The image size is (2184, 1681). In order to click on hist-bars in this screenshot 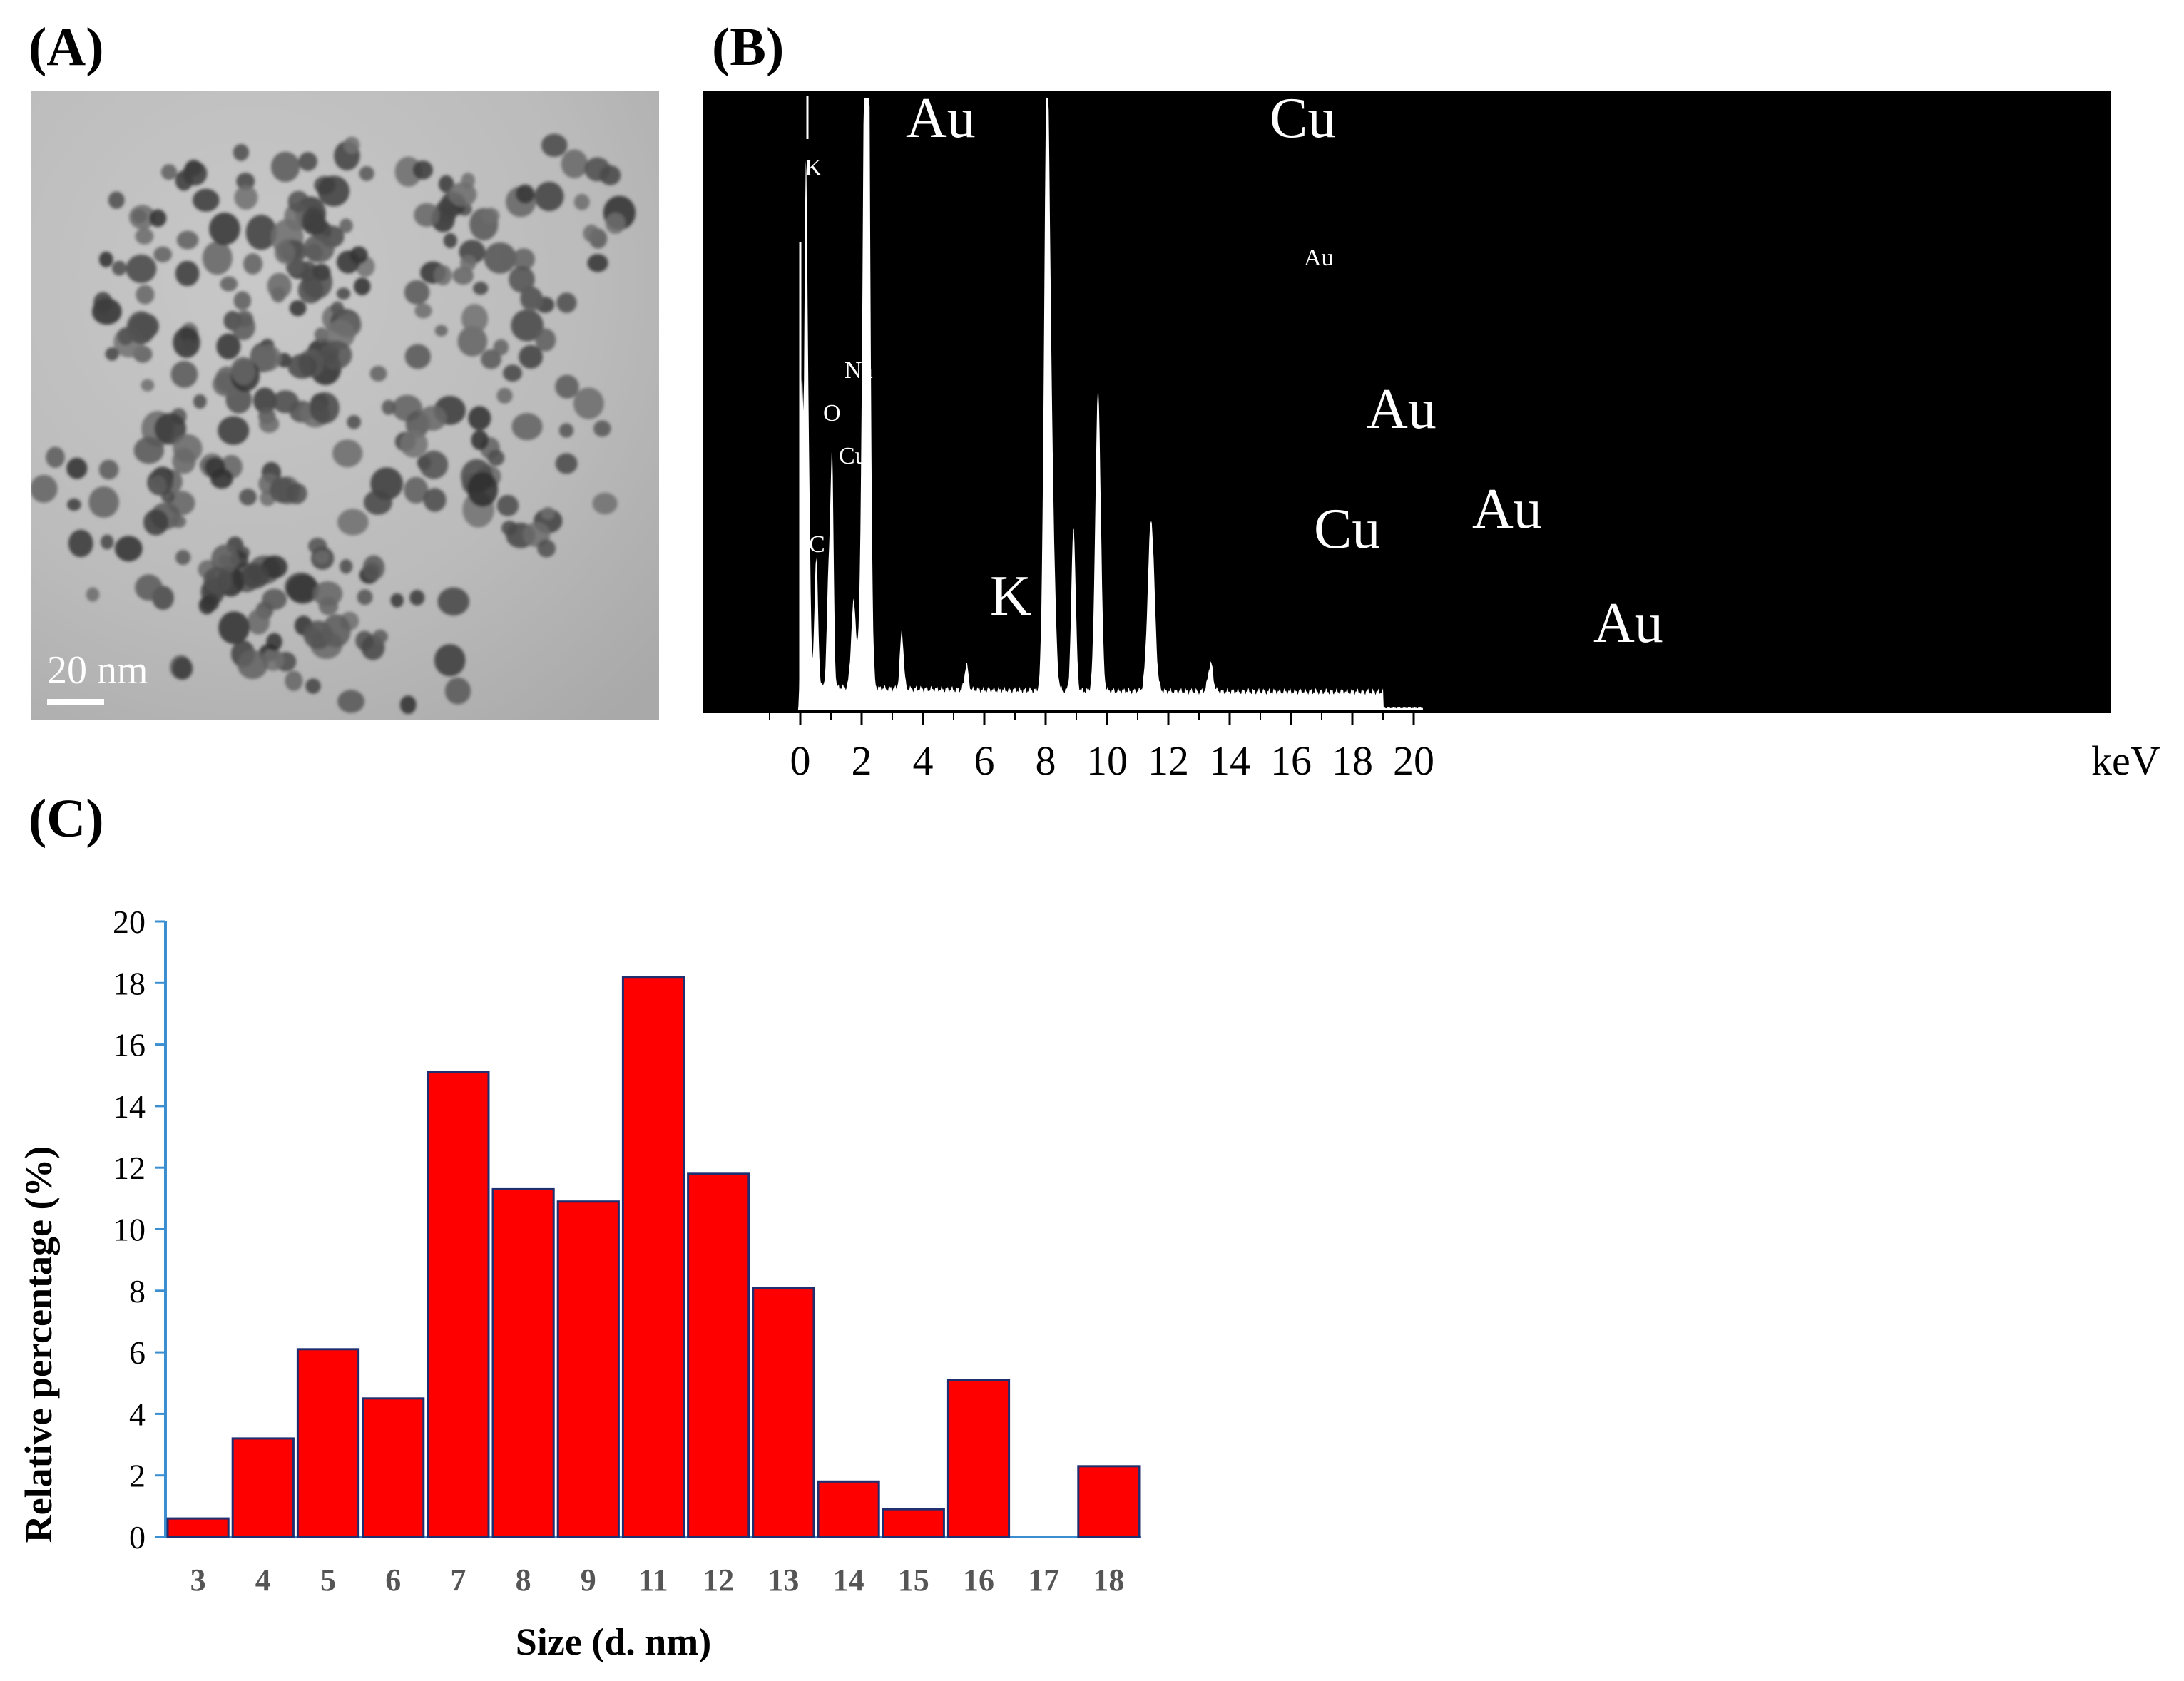, I will do `click(653, 1257)`.